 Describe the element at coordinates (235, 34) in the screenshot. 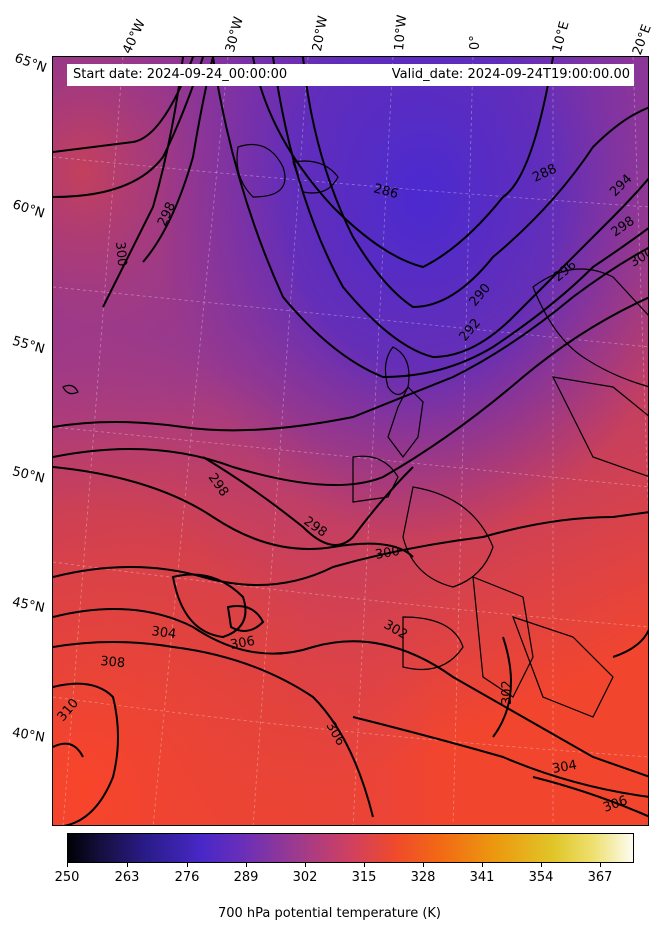

I see `longitude-label-30w: 30°W` at that location.